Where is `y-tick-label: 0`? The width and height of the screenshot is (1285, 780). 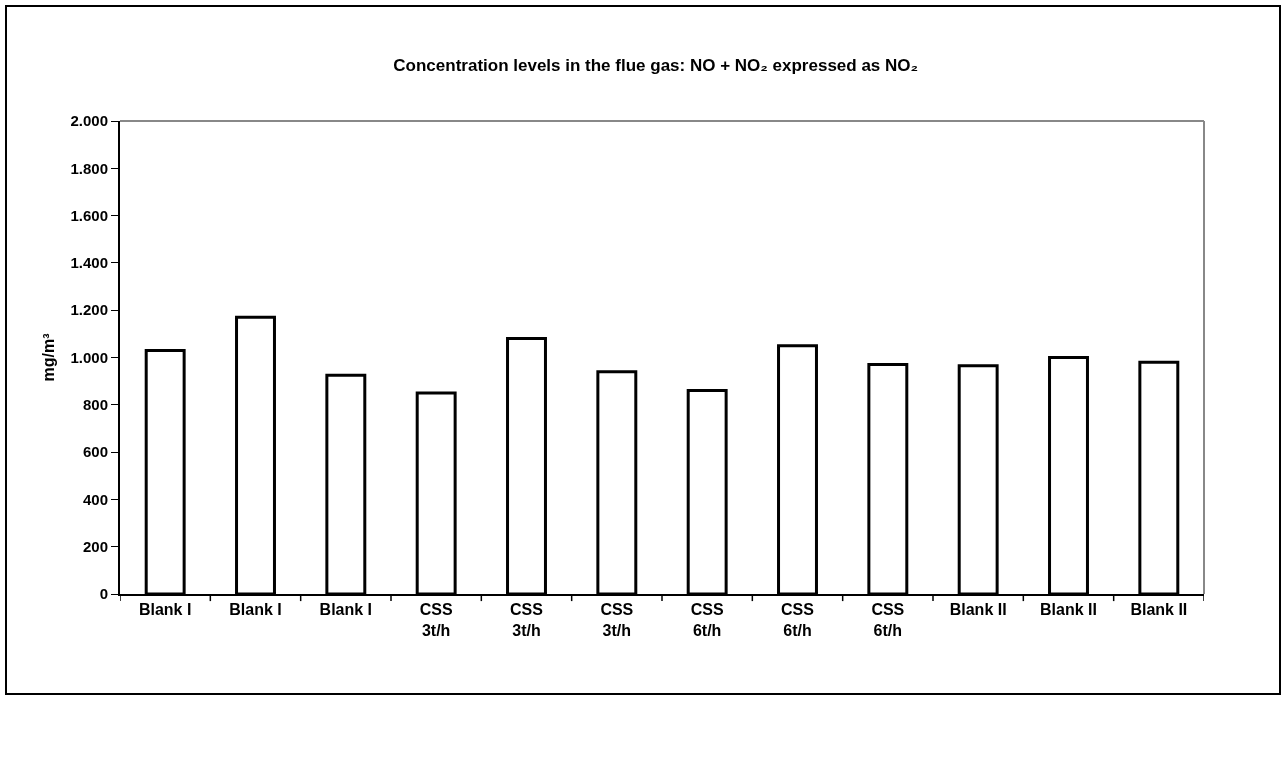
y-tick-label: 0 is located at coordinates (103, 594).